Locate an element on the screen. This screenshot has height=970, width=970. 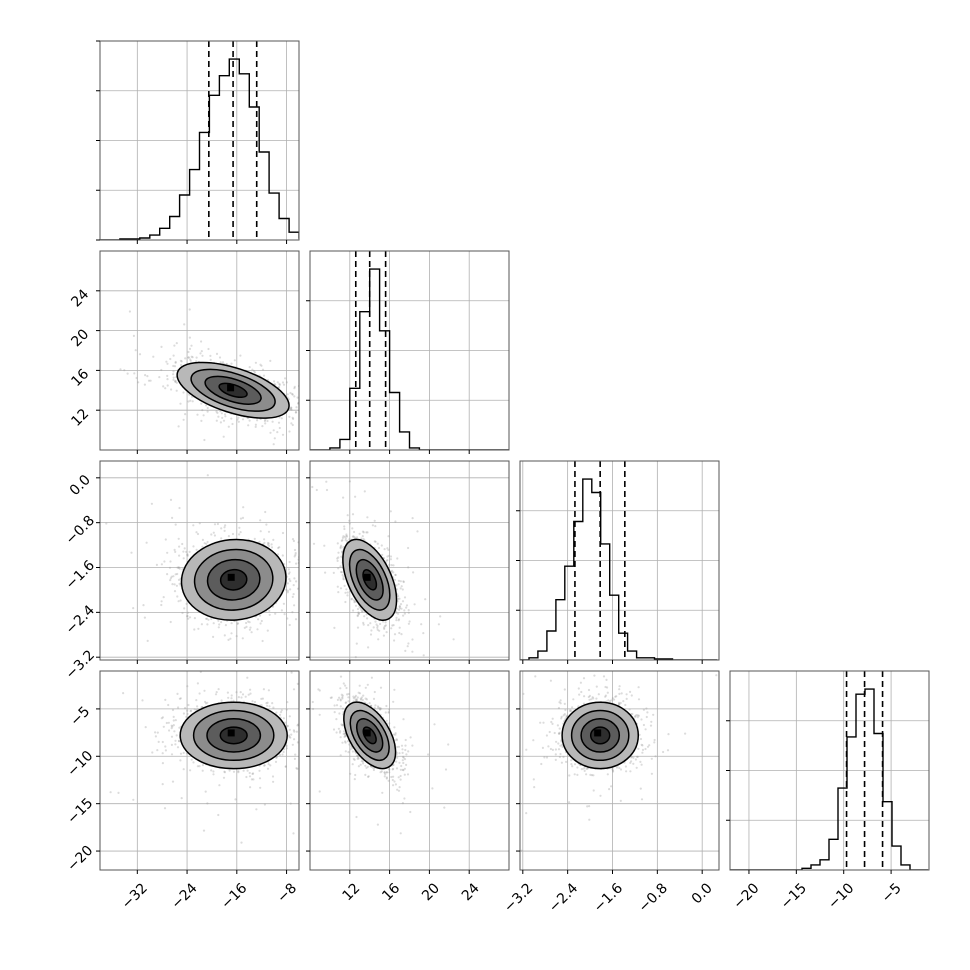
y-tick-label: −0.8 is located at coordinates (80, 530).